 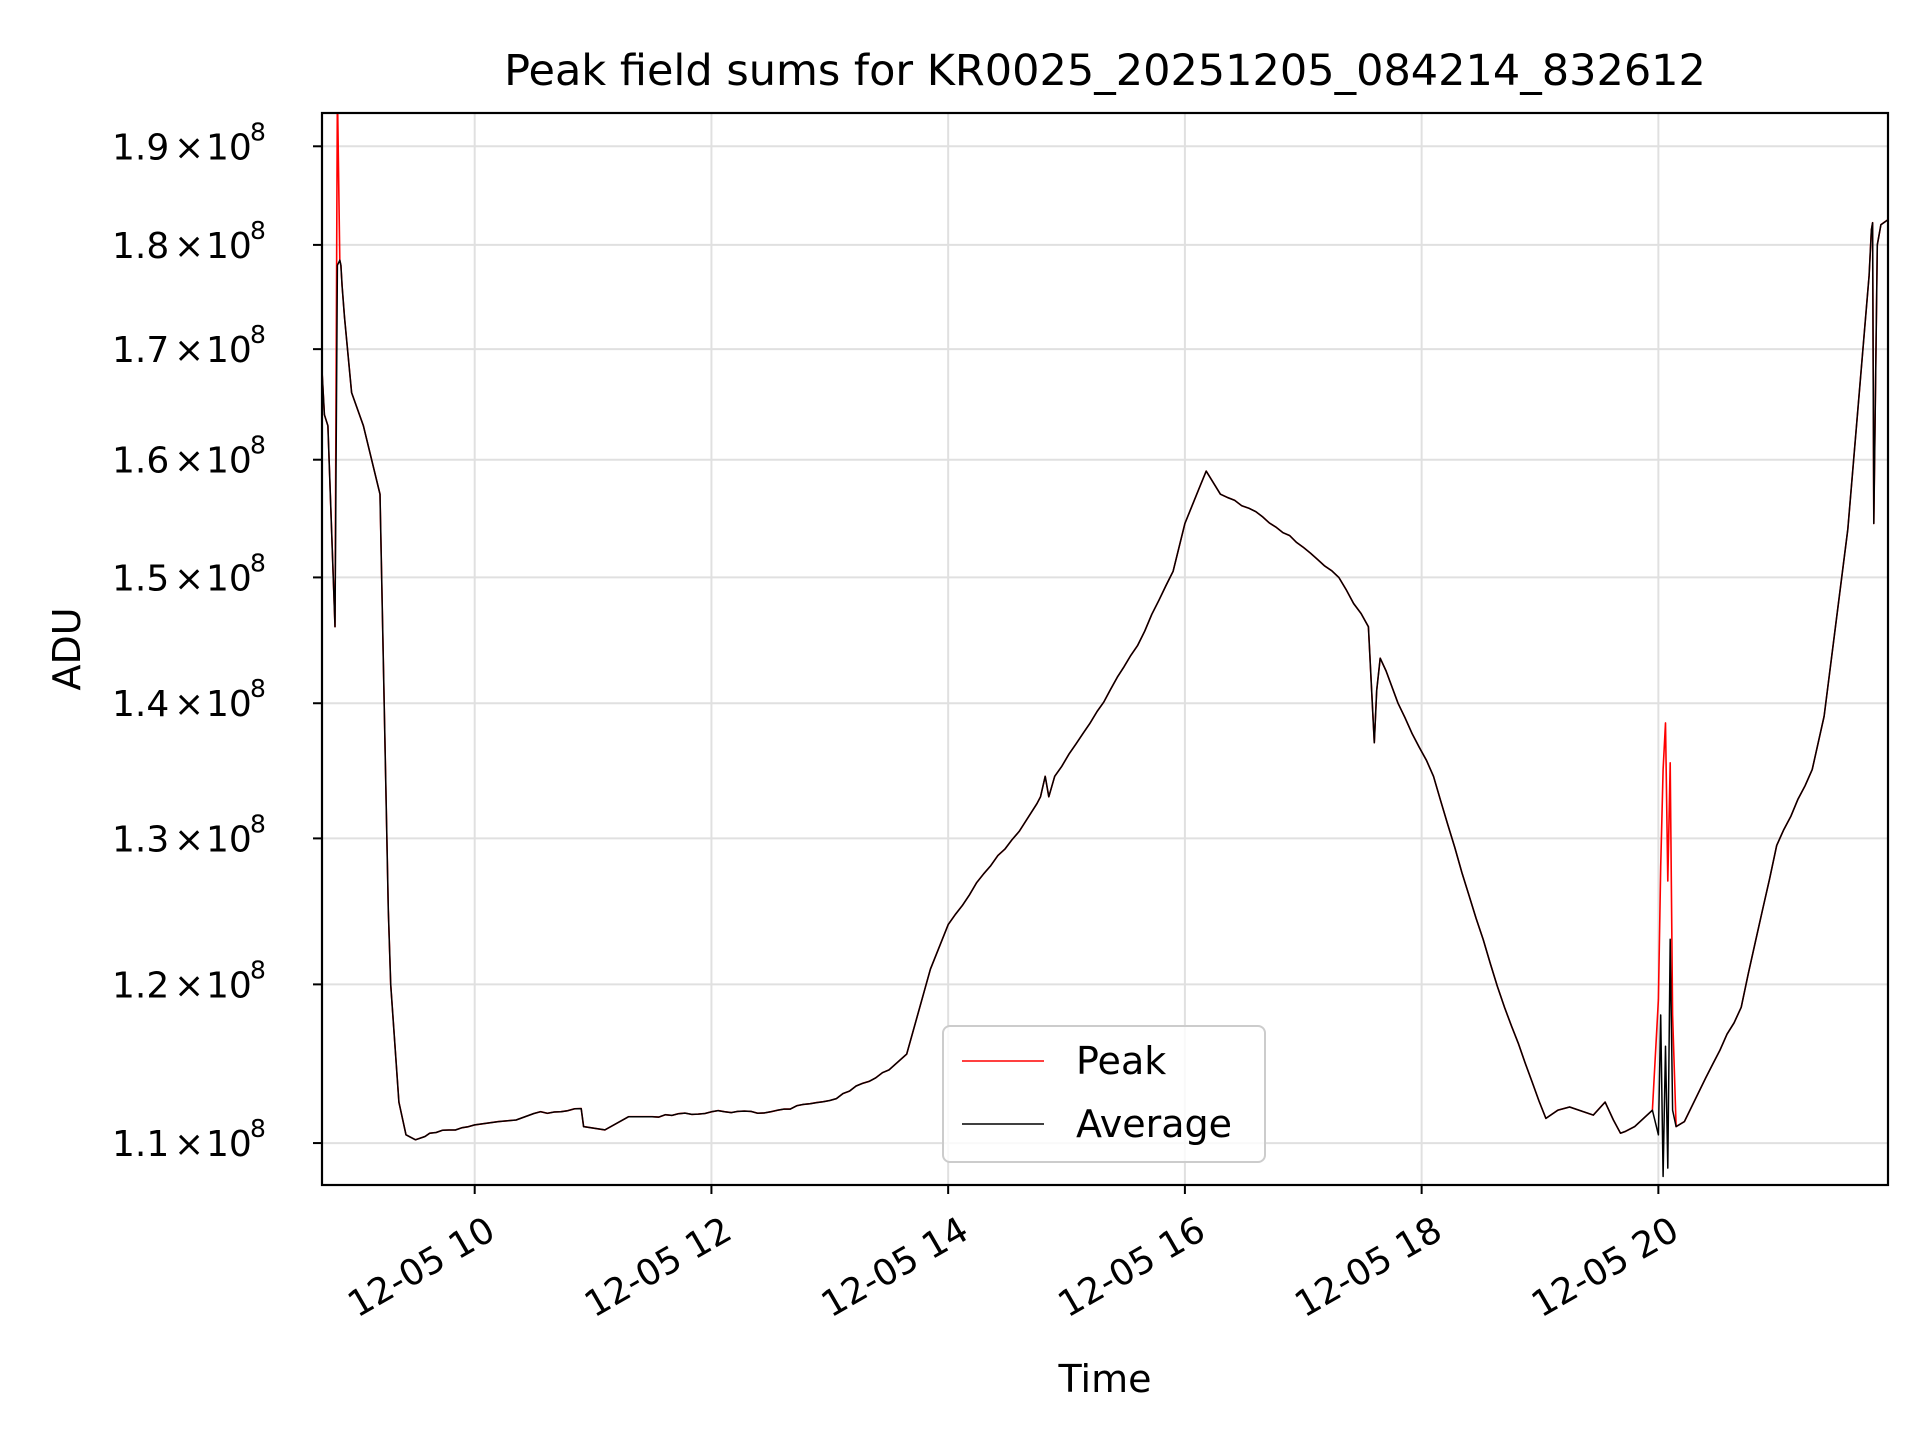 I want to click on y-tick-label: 1.4 × 10⁸, so click(x=189, y=699).